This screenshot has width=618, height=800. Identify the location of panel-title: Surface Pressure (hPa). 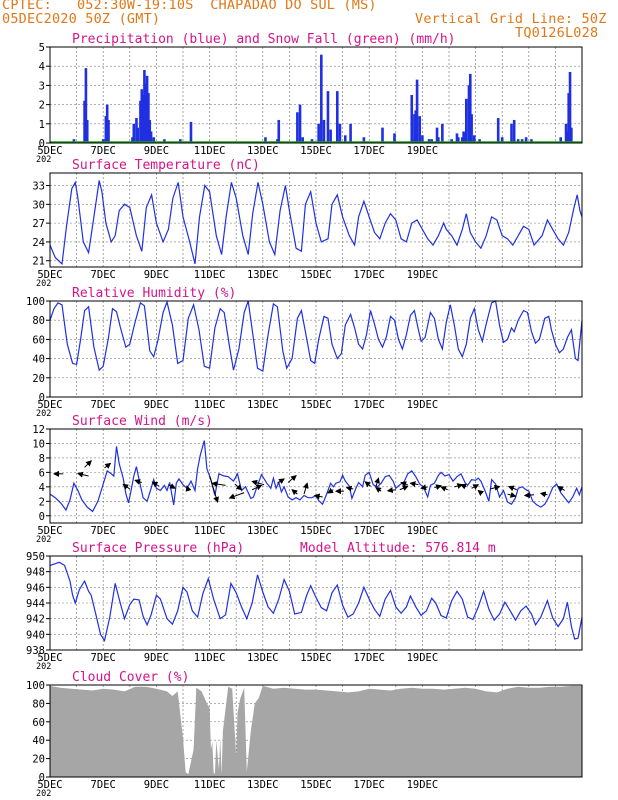
(158, 548).